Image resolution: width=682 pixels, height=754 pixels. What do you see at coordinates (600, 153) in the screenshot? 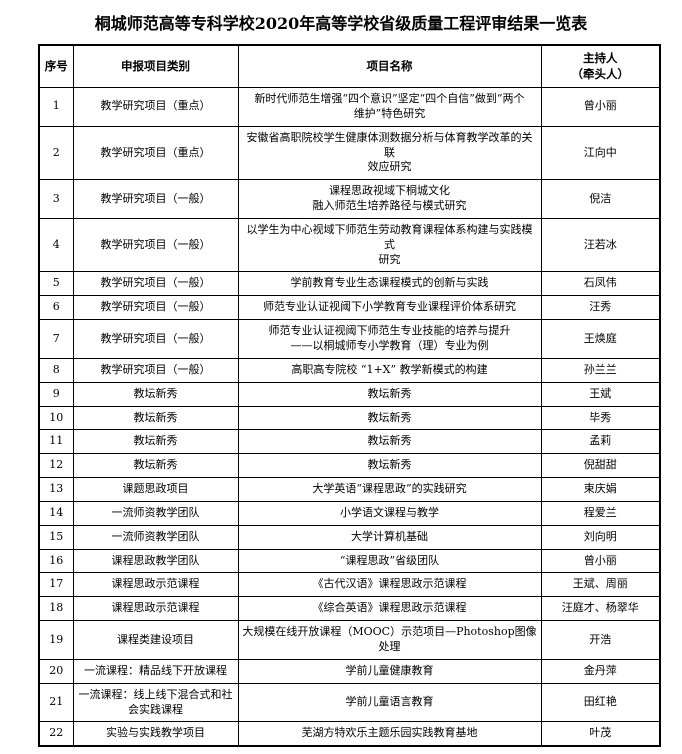
I see `cell-host: 江向中` at bounding box center [600, 153].